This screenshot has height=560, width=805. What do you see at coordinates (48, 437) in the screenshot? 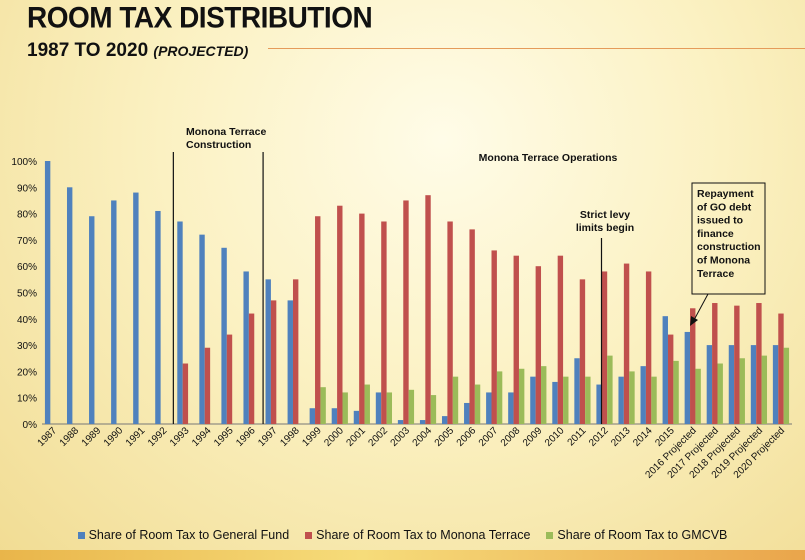
I see `x-tick-label: 1987` at bounding box center [48, 437].